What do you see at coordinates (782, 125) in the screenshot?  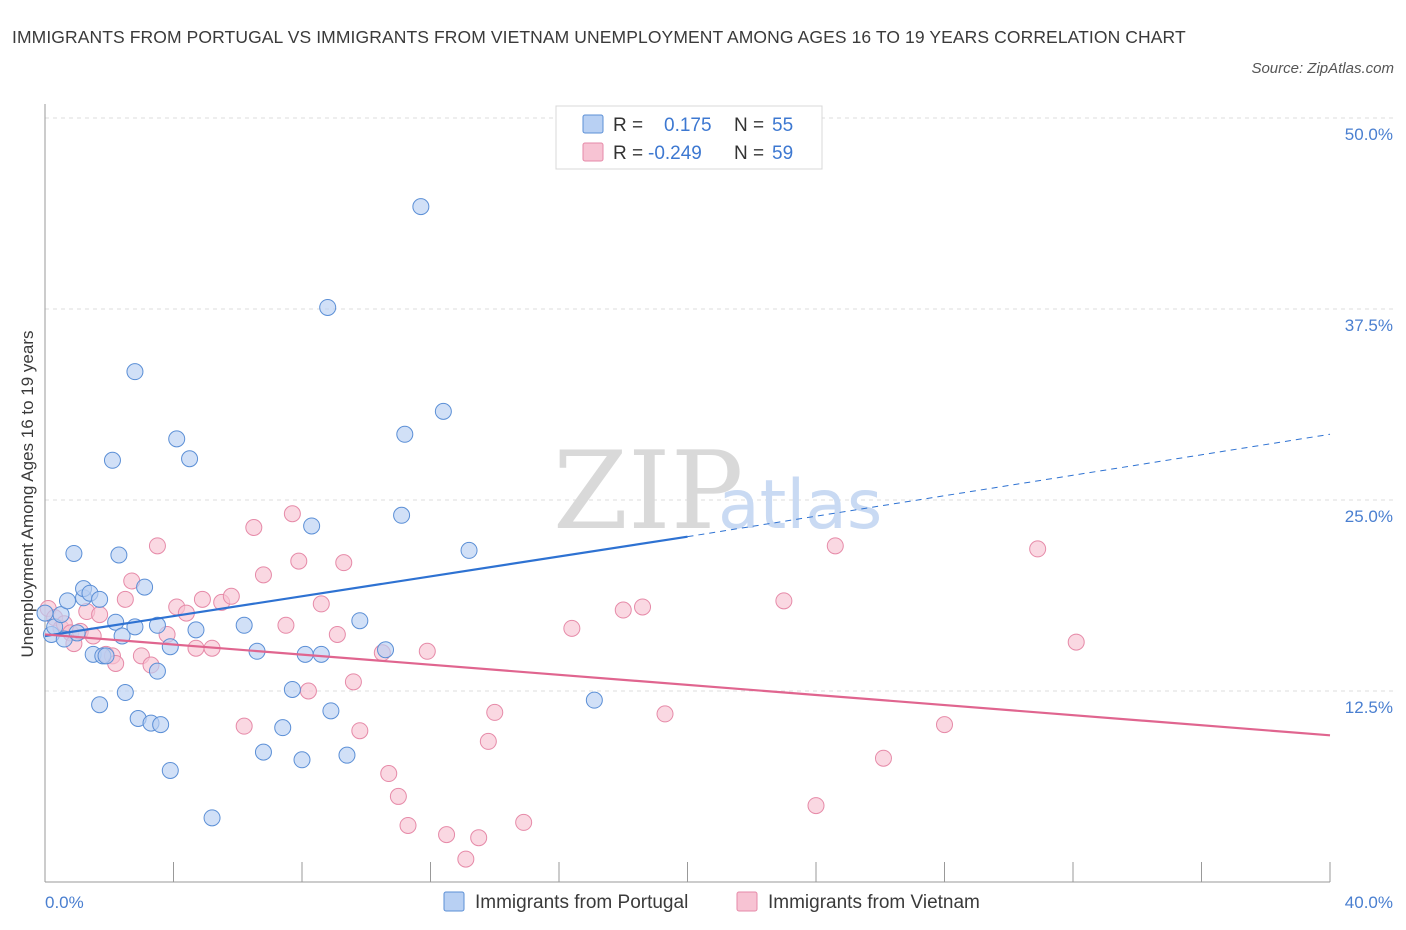 I see `legend-n-value-portugal: 55` at bounding box center [782, 125].